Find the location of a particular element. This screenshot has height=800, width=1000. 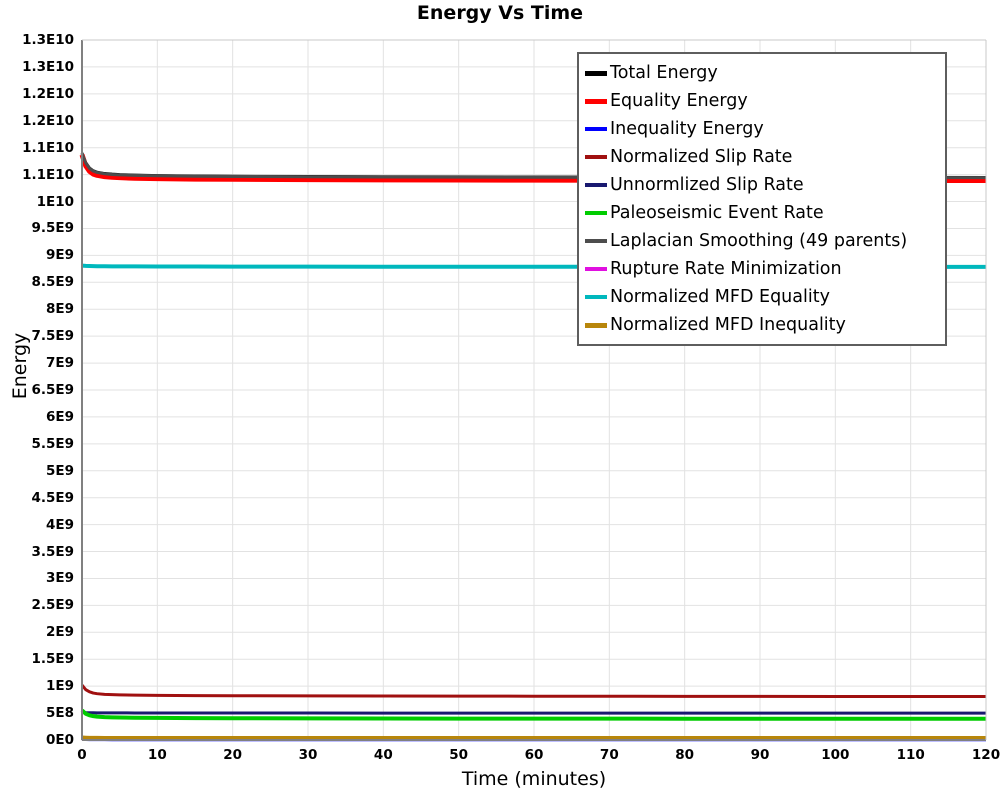

y-tick-label: 6E9 is located at coordinates (59, 416).